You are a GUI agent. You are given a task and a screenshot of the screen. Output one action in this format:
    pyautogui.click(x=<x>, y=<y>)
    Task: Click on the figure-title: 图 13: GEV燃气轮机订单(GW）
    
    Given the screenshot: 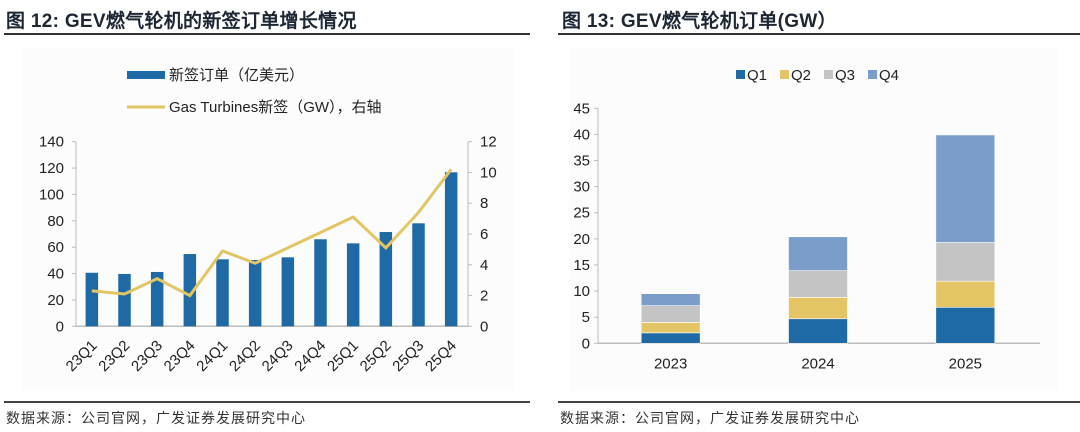 What is the action you would take?
    pyautogui.click(x=699, y=21)
    